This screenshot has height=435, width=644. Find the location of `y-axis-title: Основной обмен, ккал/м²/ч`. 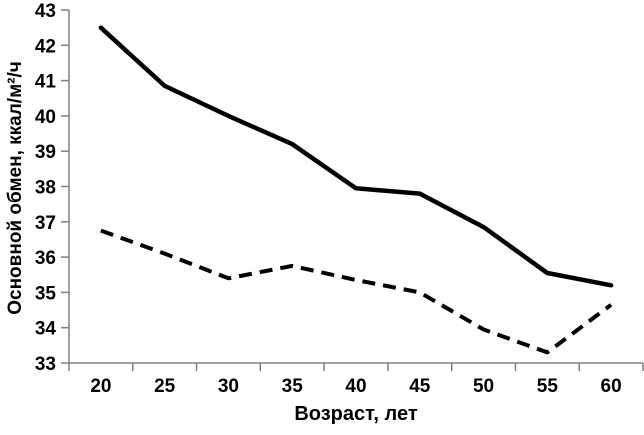

y-axis-title: Основной обмен, ккал/м²/ч is located at coordinates (15, 188).